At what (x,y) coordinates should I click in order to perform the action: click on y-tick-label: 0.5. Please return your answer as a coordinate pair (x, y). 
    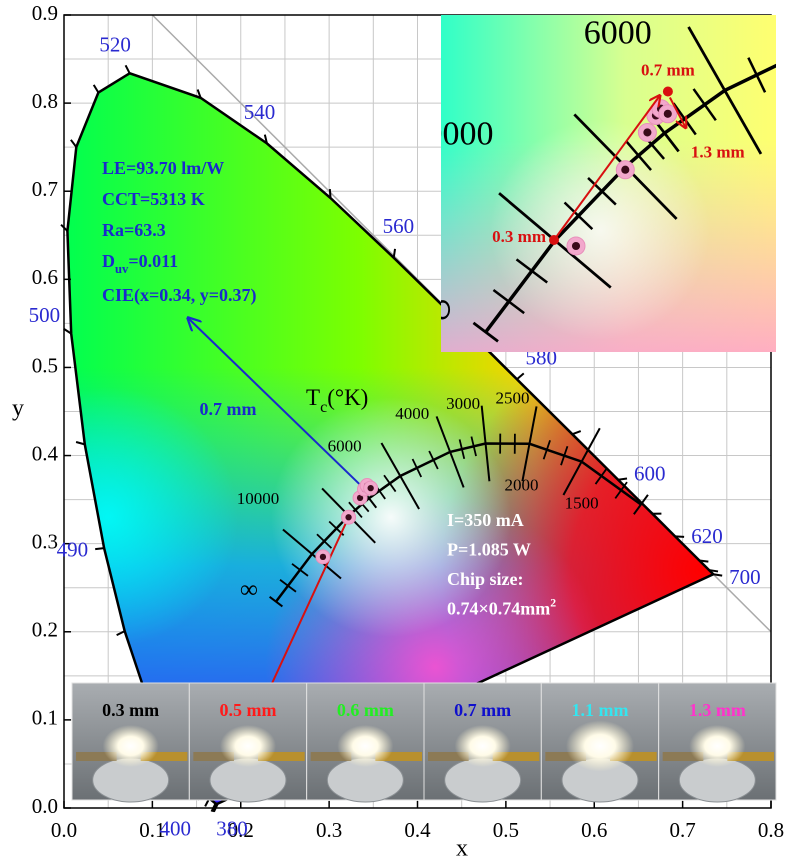
    Looking at the image, I should click on (45, 365).